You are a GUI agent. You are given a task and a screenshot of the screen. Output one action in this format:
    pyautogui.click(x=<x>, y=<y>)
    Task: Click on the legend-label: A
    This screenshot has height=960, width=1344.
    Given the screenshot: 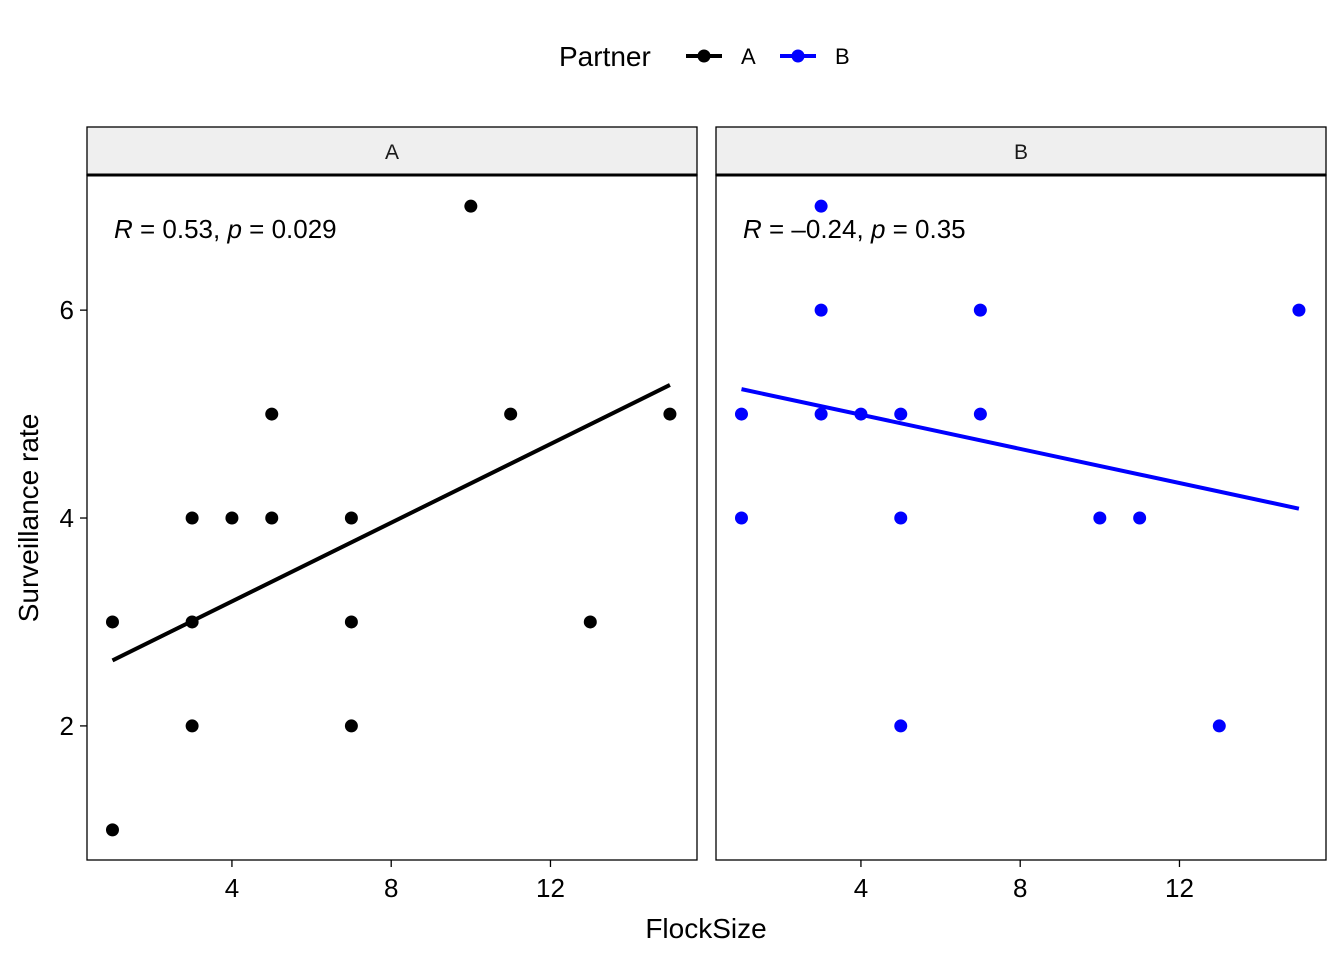 What is the action you would take?
    pyautogui.click(x=748, y=56)
    